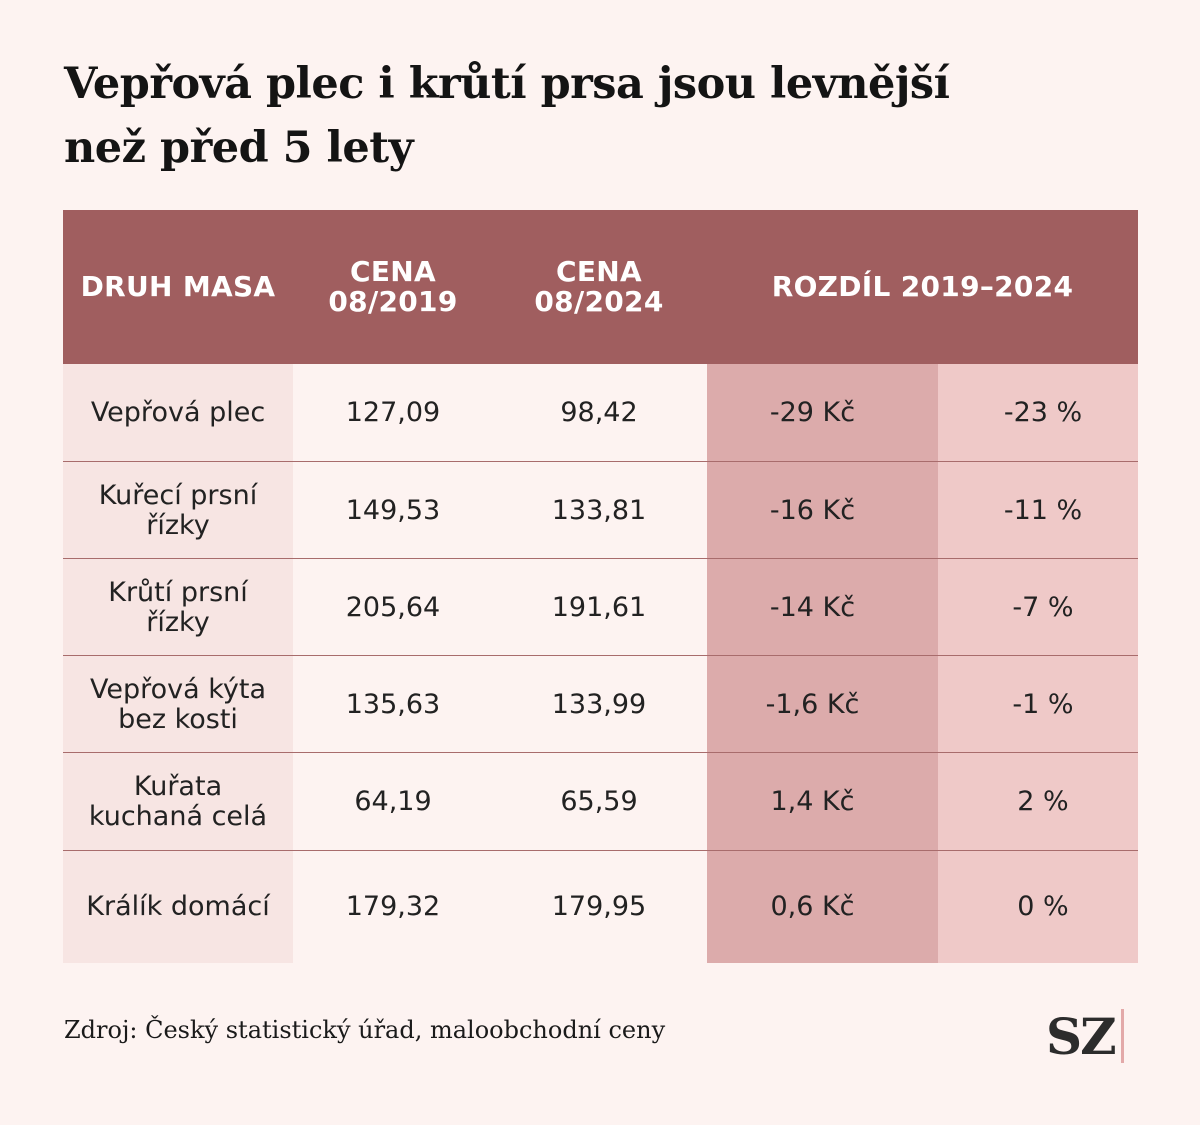 The image size is (1200, 1125). I want to click on difference-kc-cell: -29 Kč, so click(812, 413).